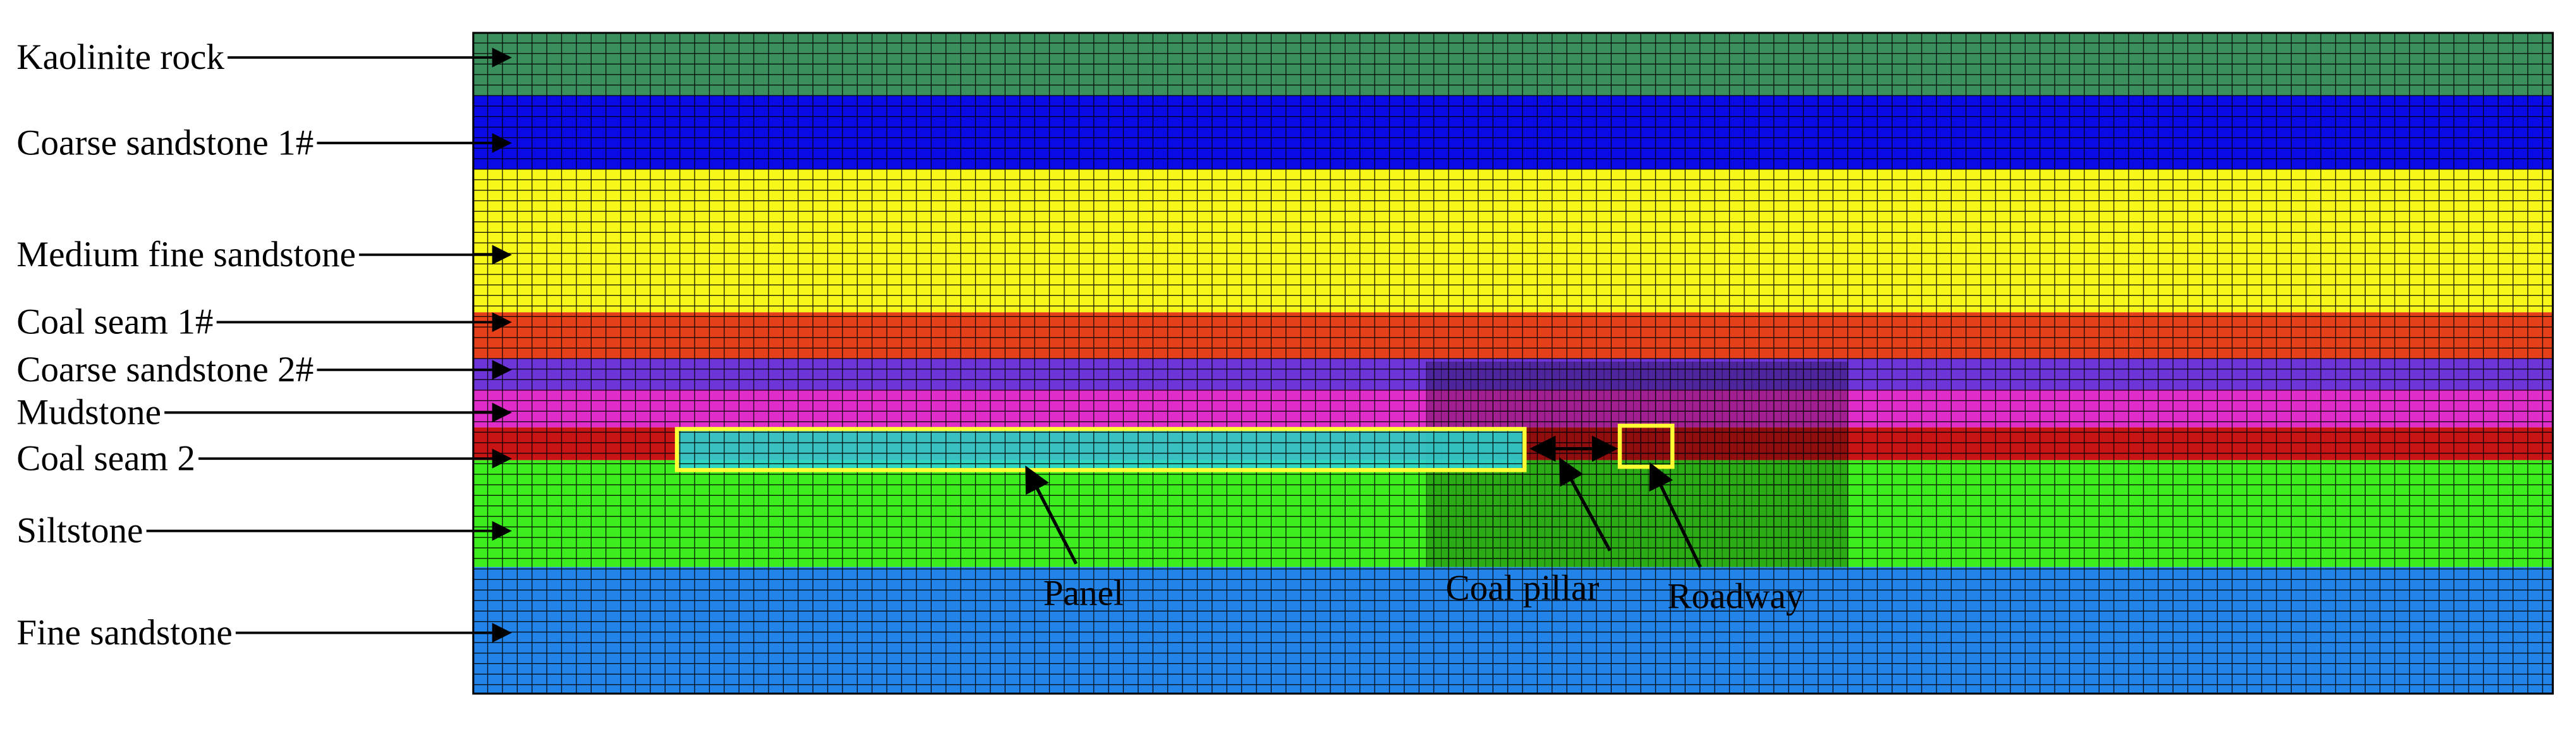 The image size is (2576, 738). What do you see at coordinates (1585, 504) in the screenshot?
I see `pillar-arrow` at bounding box center [1585, 504].